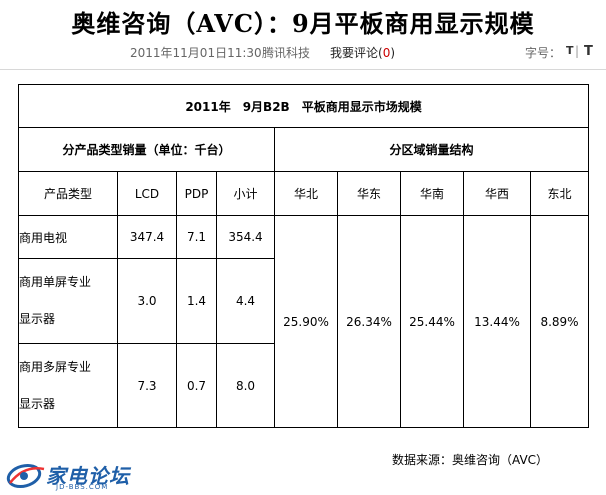 The image size is (606, 495). Describe the element at coordinates (431, 149) in the screenshot. I see `region-section-header: 分区域销量结构` at that location.